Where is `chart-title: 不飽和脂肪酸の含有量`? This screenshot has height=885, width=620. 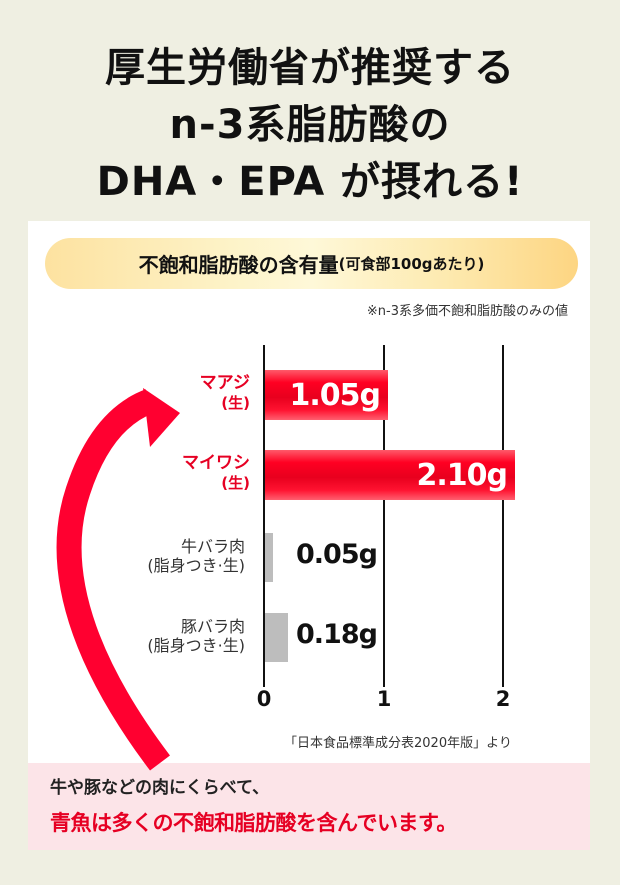
chart-title: 不飽和脂肪酸の含有量 is located at coordinates (238, 265).